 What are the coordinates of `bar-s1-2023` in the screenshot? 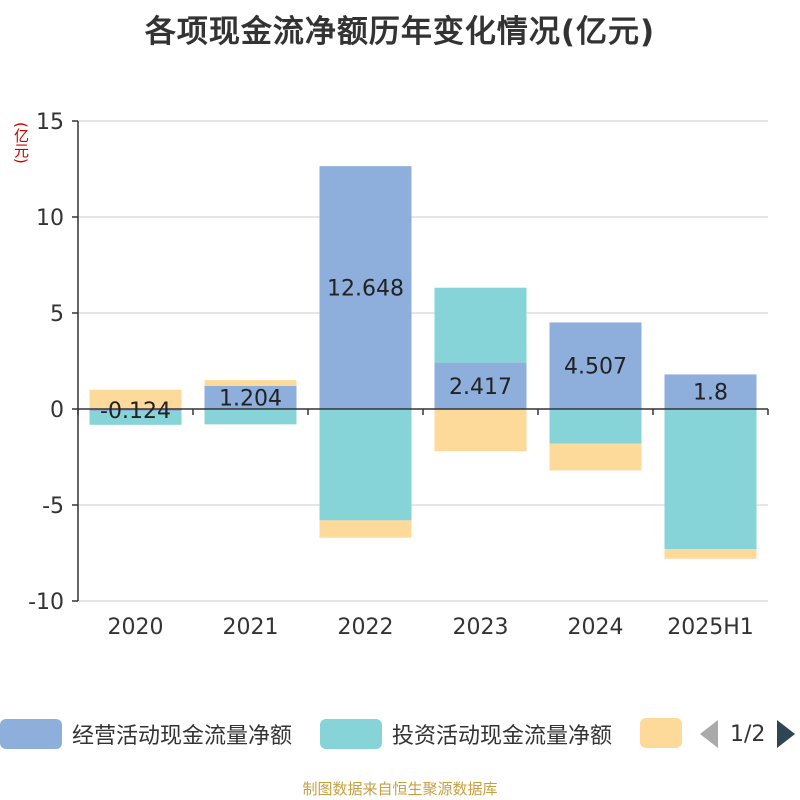 It's located at (480, 325).